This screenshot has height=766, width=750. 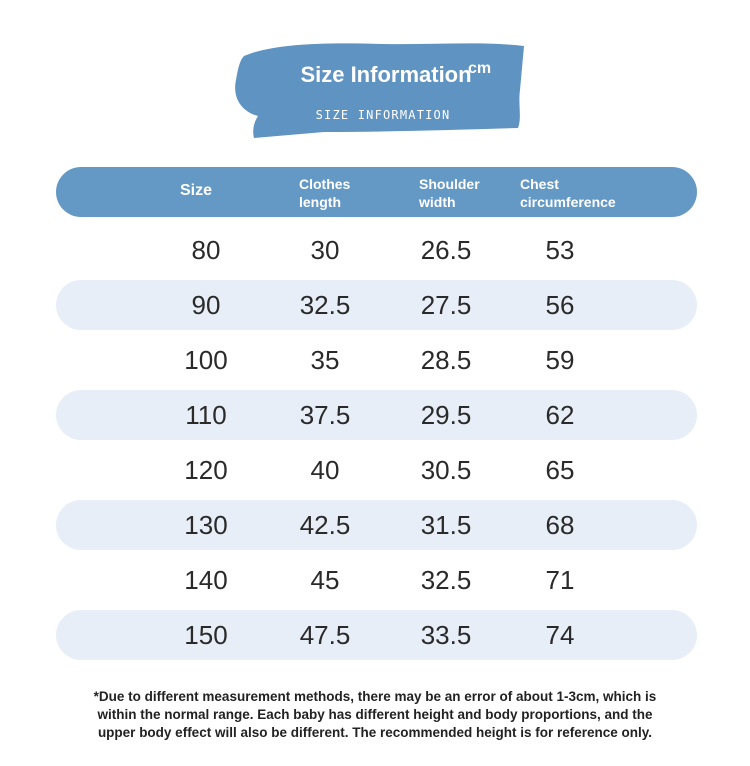 What do you see at coordinates (376, 250) in the screenshot?
I see `table-row: 80 30 26.5 53` at bounding box center [376, 250].